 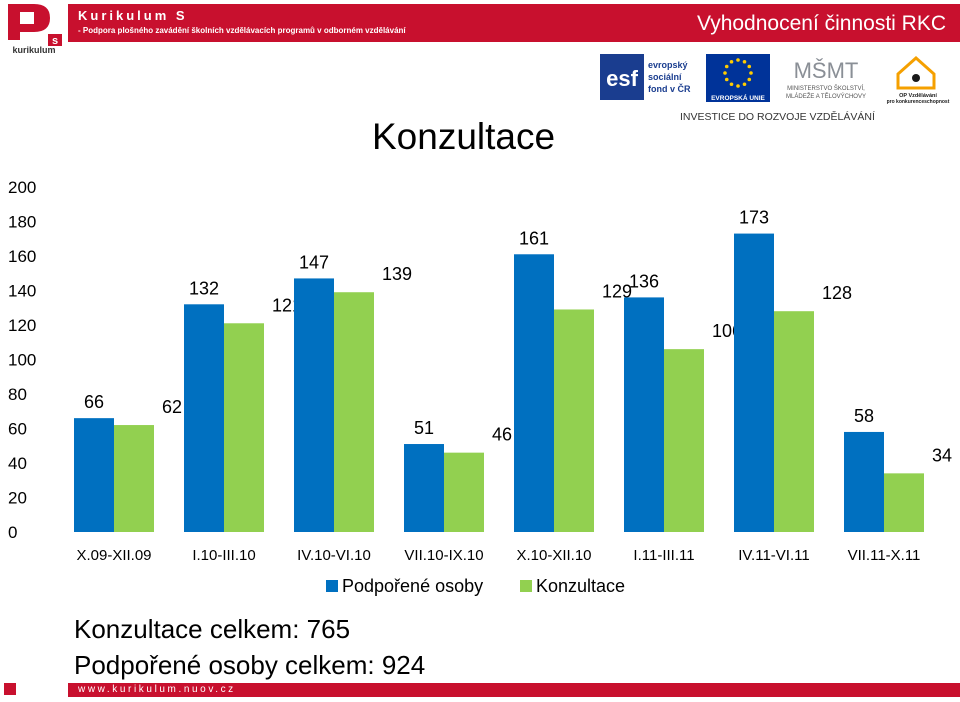 What do you see at coordinates (773, 555) in the screenshot?
I see `x-tick-label: IV.11-VI.11` at bounding box center [773, 555].